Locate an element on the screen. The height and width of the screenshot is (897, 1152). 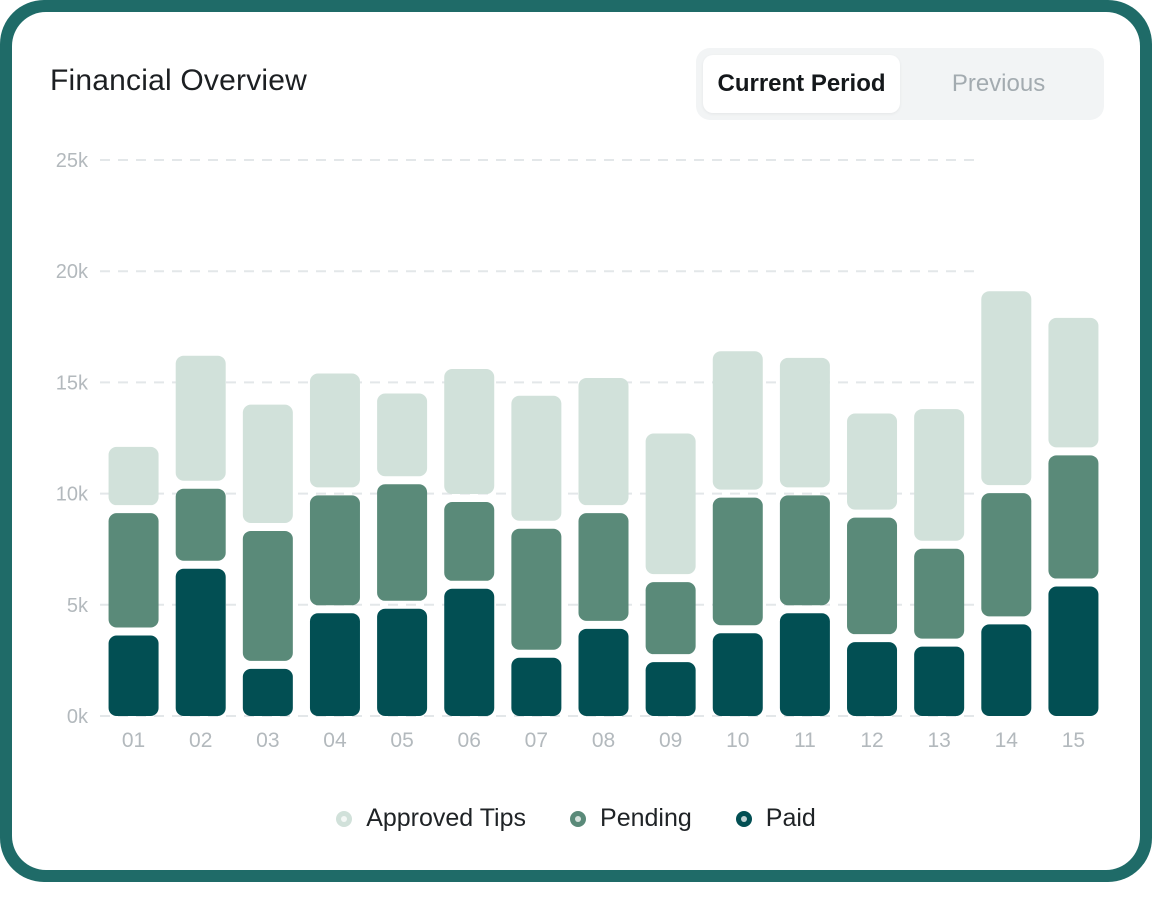
x-tick-label: 07 is located at coordinates (536, 740).